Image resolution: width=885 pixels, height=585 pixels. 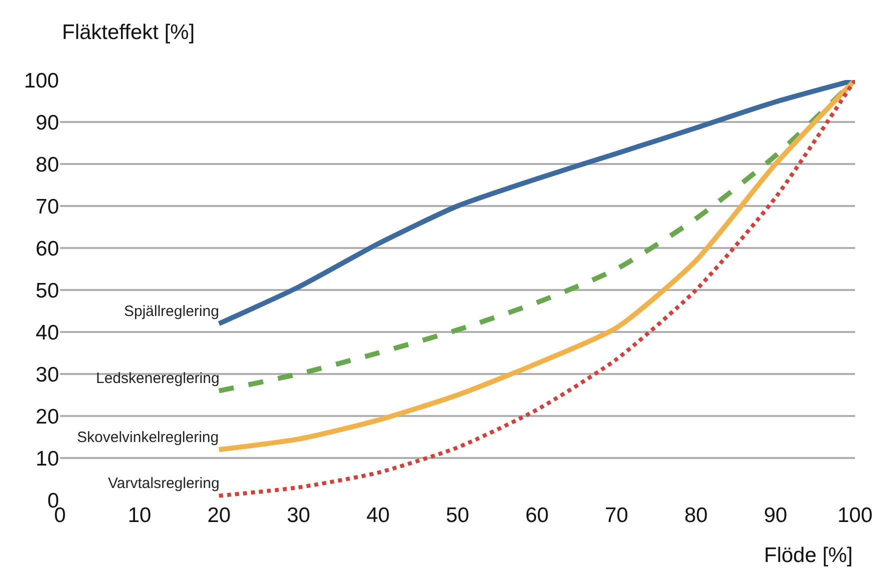 What do you see at coordinates (808, 555) in the screenshot?
I see `x-axis-title: Flöde [%]` at bounding box center [808, 555].